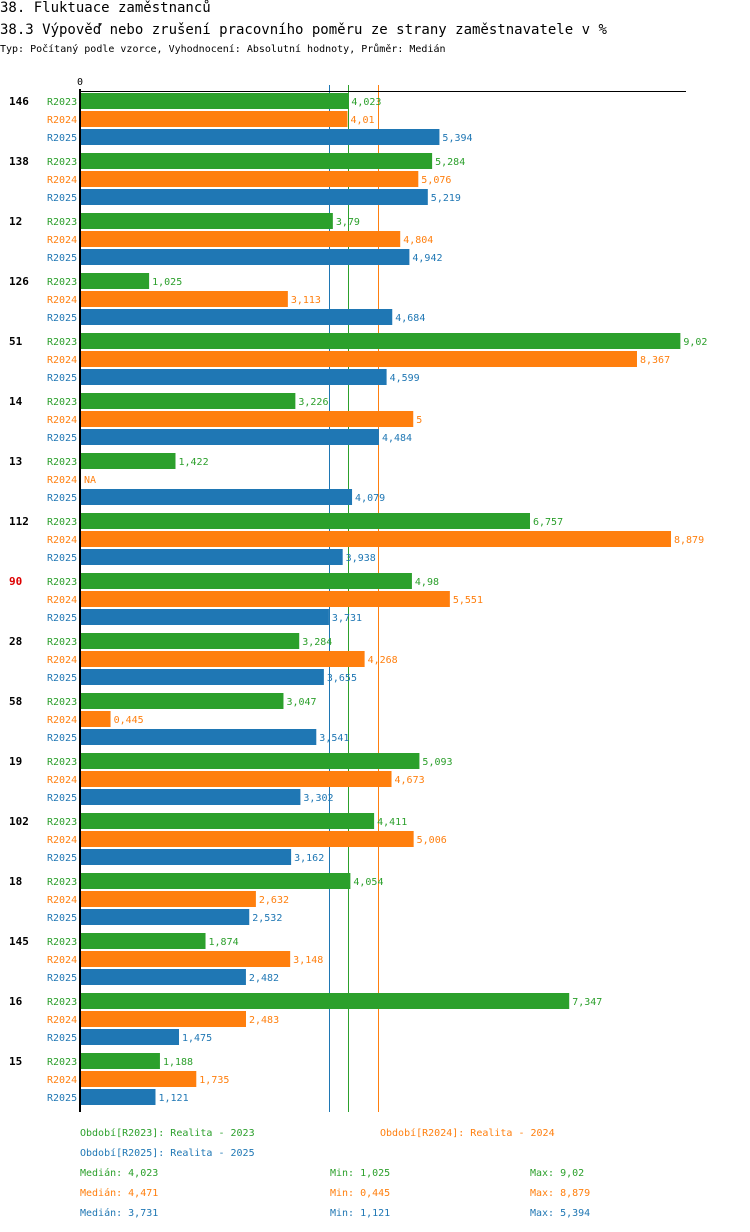 Image resolution: width=750 pixels, height=1232 pixels. What do you see at coordinates (267, 918) in the screenshot?
I see `value-label: 2,532` at bounding box center [267, 918].